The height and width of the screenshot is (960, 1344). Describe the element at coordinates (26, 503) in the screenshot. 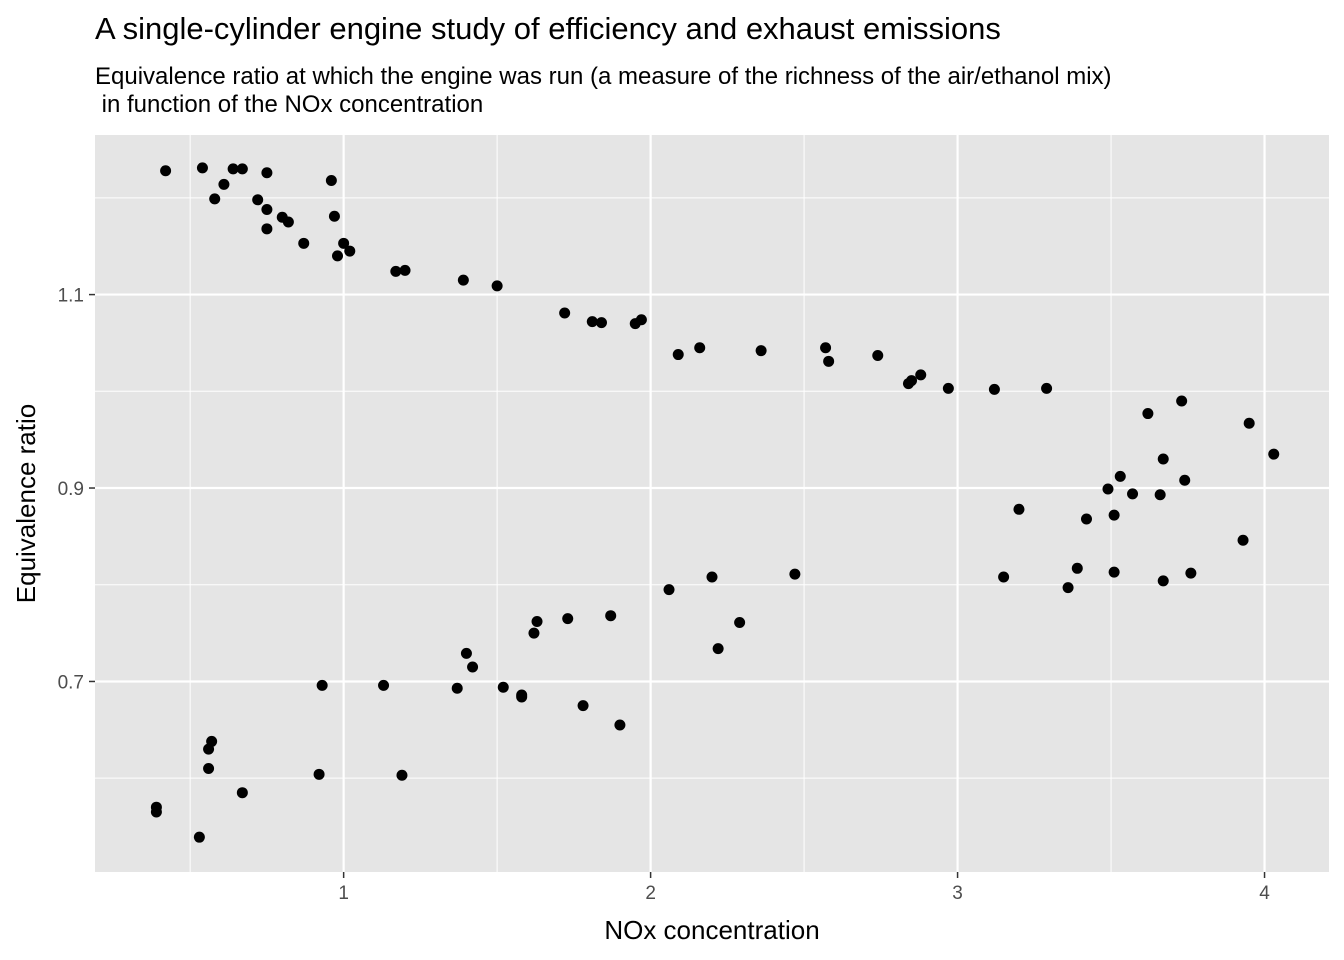

I see `y-axis-title: Equivalence ratio` at that location.